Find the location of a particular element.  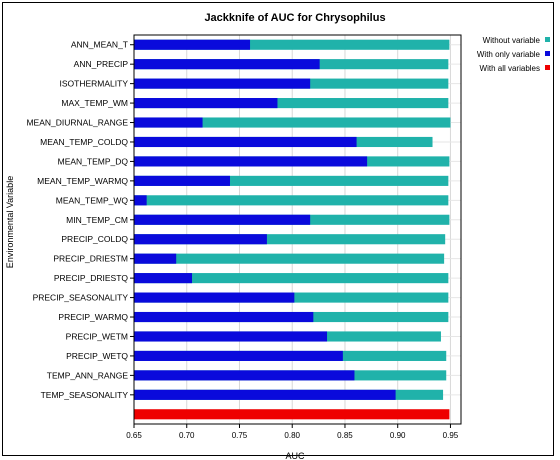

y-tick-label: PRECIP_DRIESTM is located at coordinates (90, 259).